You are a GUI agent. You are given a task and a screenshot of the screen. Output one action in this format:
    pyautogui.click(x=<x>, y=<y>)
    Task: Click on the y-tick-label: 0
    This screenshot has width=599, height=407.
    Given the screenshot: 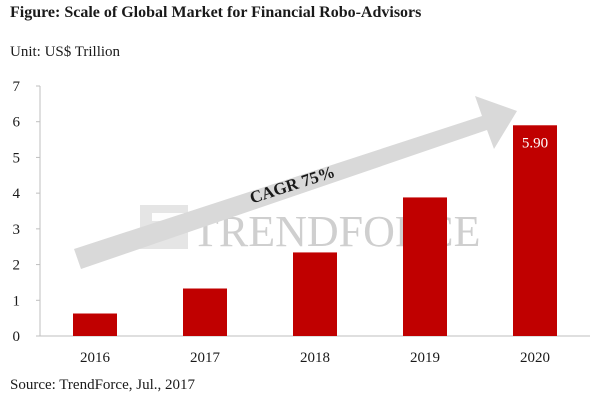 What is the action you would take?
    pyautogui.click(x=17, y=337)
    